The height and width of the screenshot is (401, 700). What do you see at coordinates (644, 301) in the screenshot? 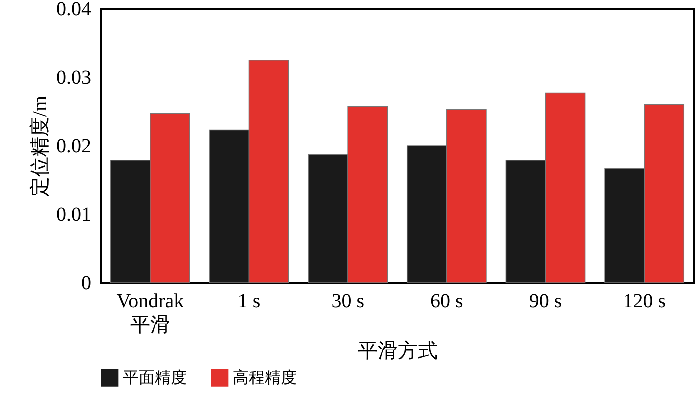
I see `x-tick-label: 120 s` at bounding box center [644, 301].